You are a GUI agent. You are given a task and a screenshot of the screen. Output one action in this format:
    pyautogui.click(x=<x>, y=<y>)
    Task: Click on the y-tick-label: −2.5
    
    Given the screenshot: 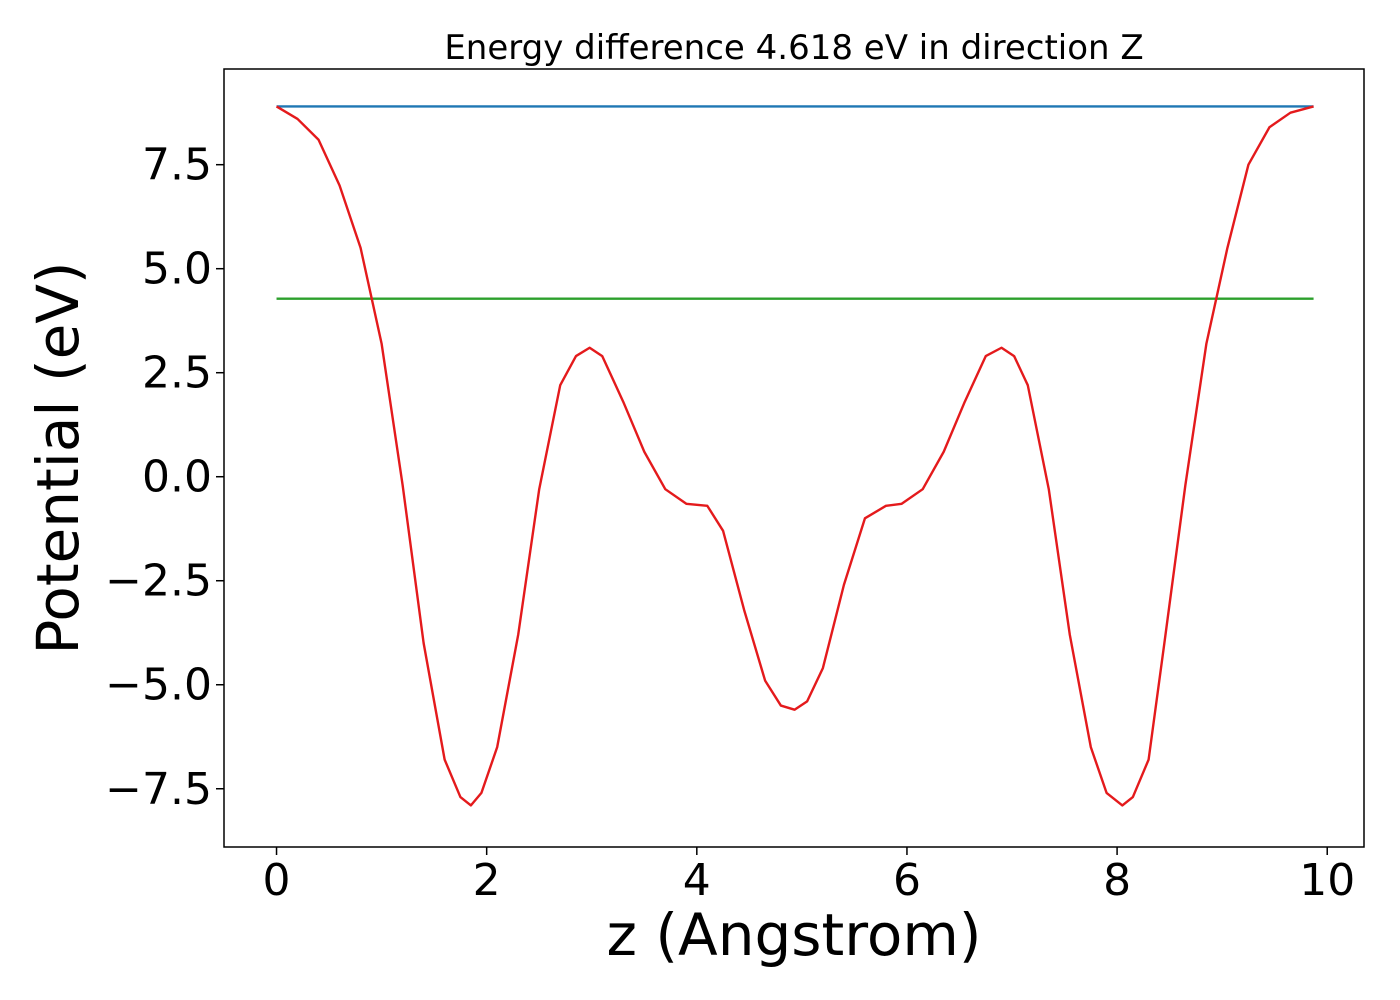 What is the action you would take?
    pyautogui.click(x=158, y=581)
    